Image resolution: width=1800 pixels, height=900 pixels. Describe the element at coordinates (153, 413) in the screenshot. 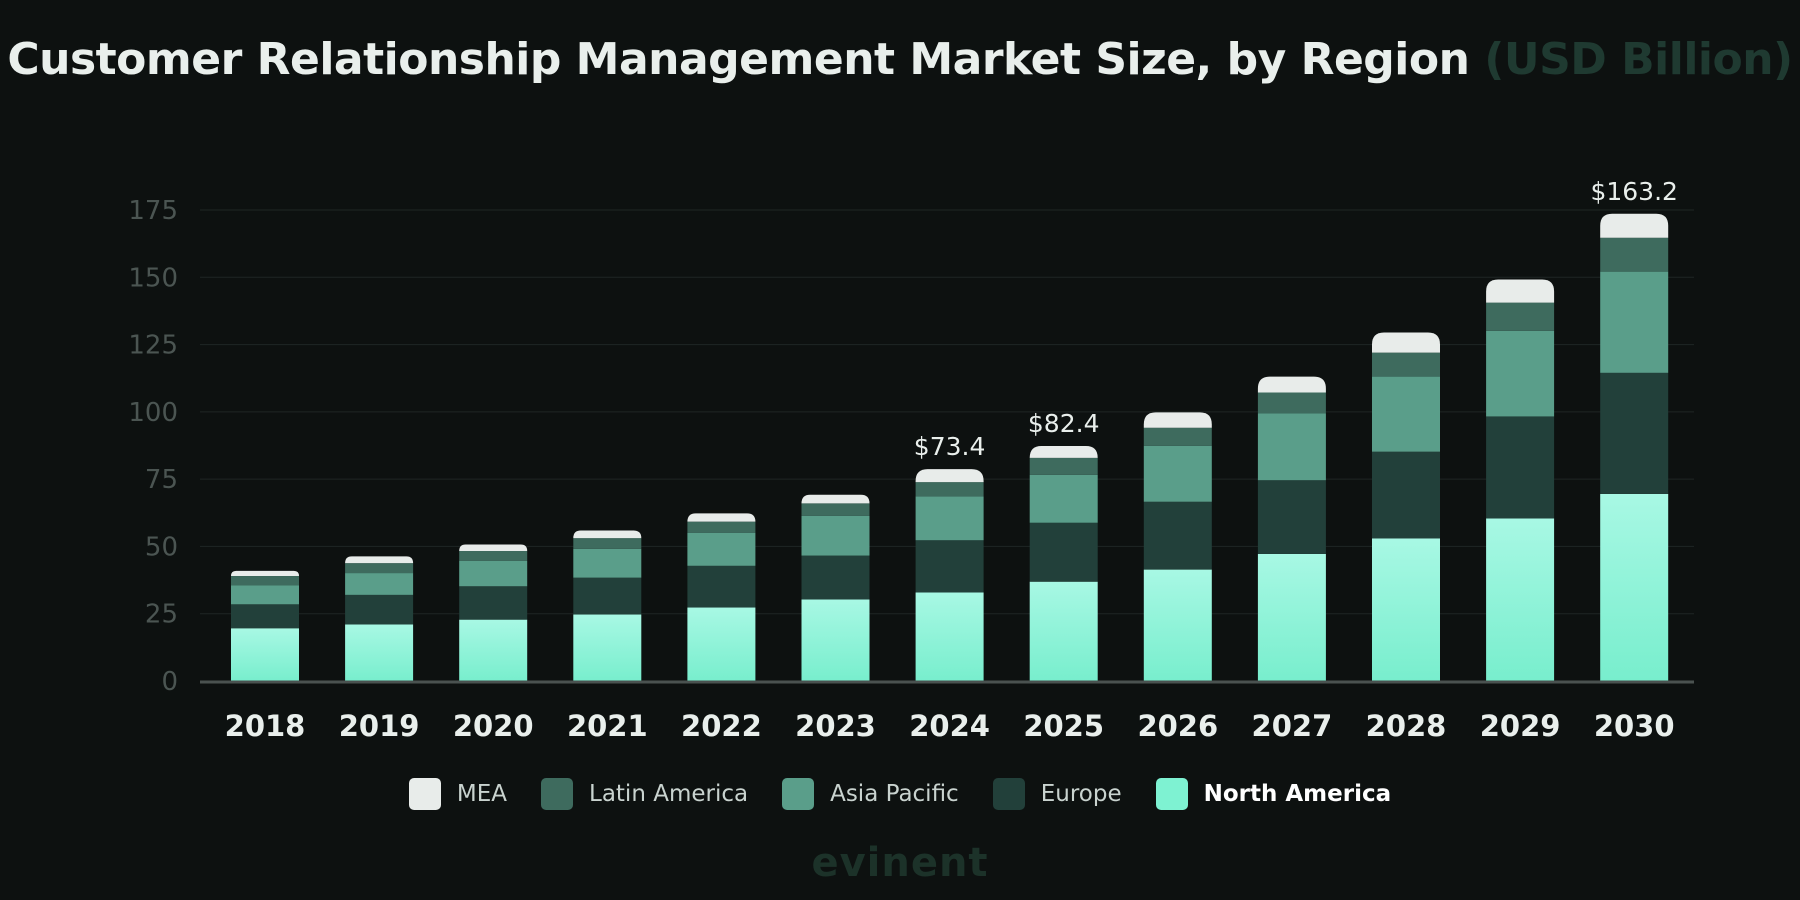

I see `y-tick-label: 100` at that location.